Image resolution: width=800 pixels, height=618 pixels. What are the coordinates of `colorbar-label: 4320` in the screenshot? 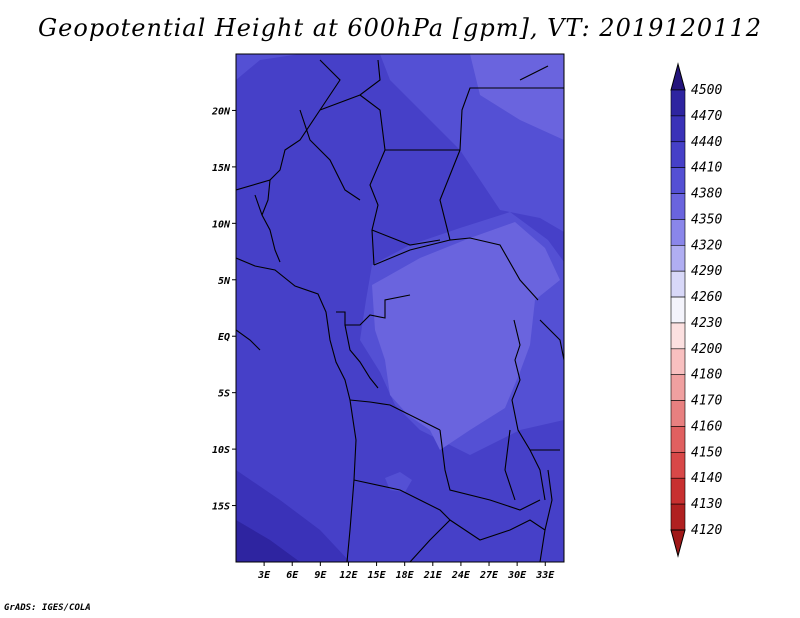 It's located at (706, 245).